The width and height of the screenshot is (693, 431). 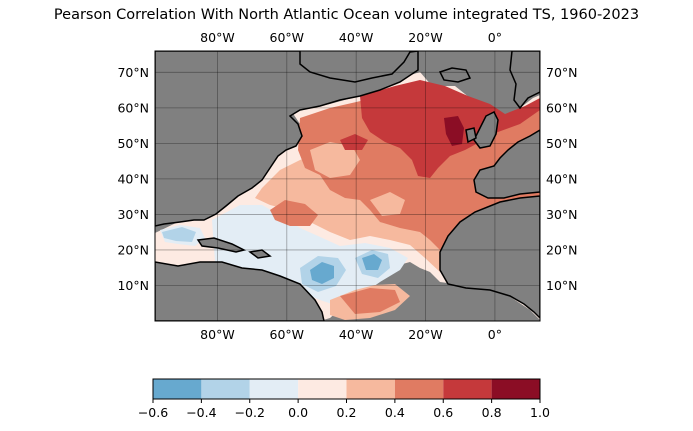 I want to click on colorbar-tick-label: 0.4, so click(x=395, y=412).